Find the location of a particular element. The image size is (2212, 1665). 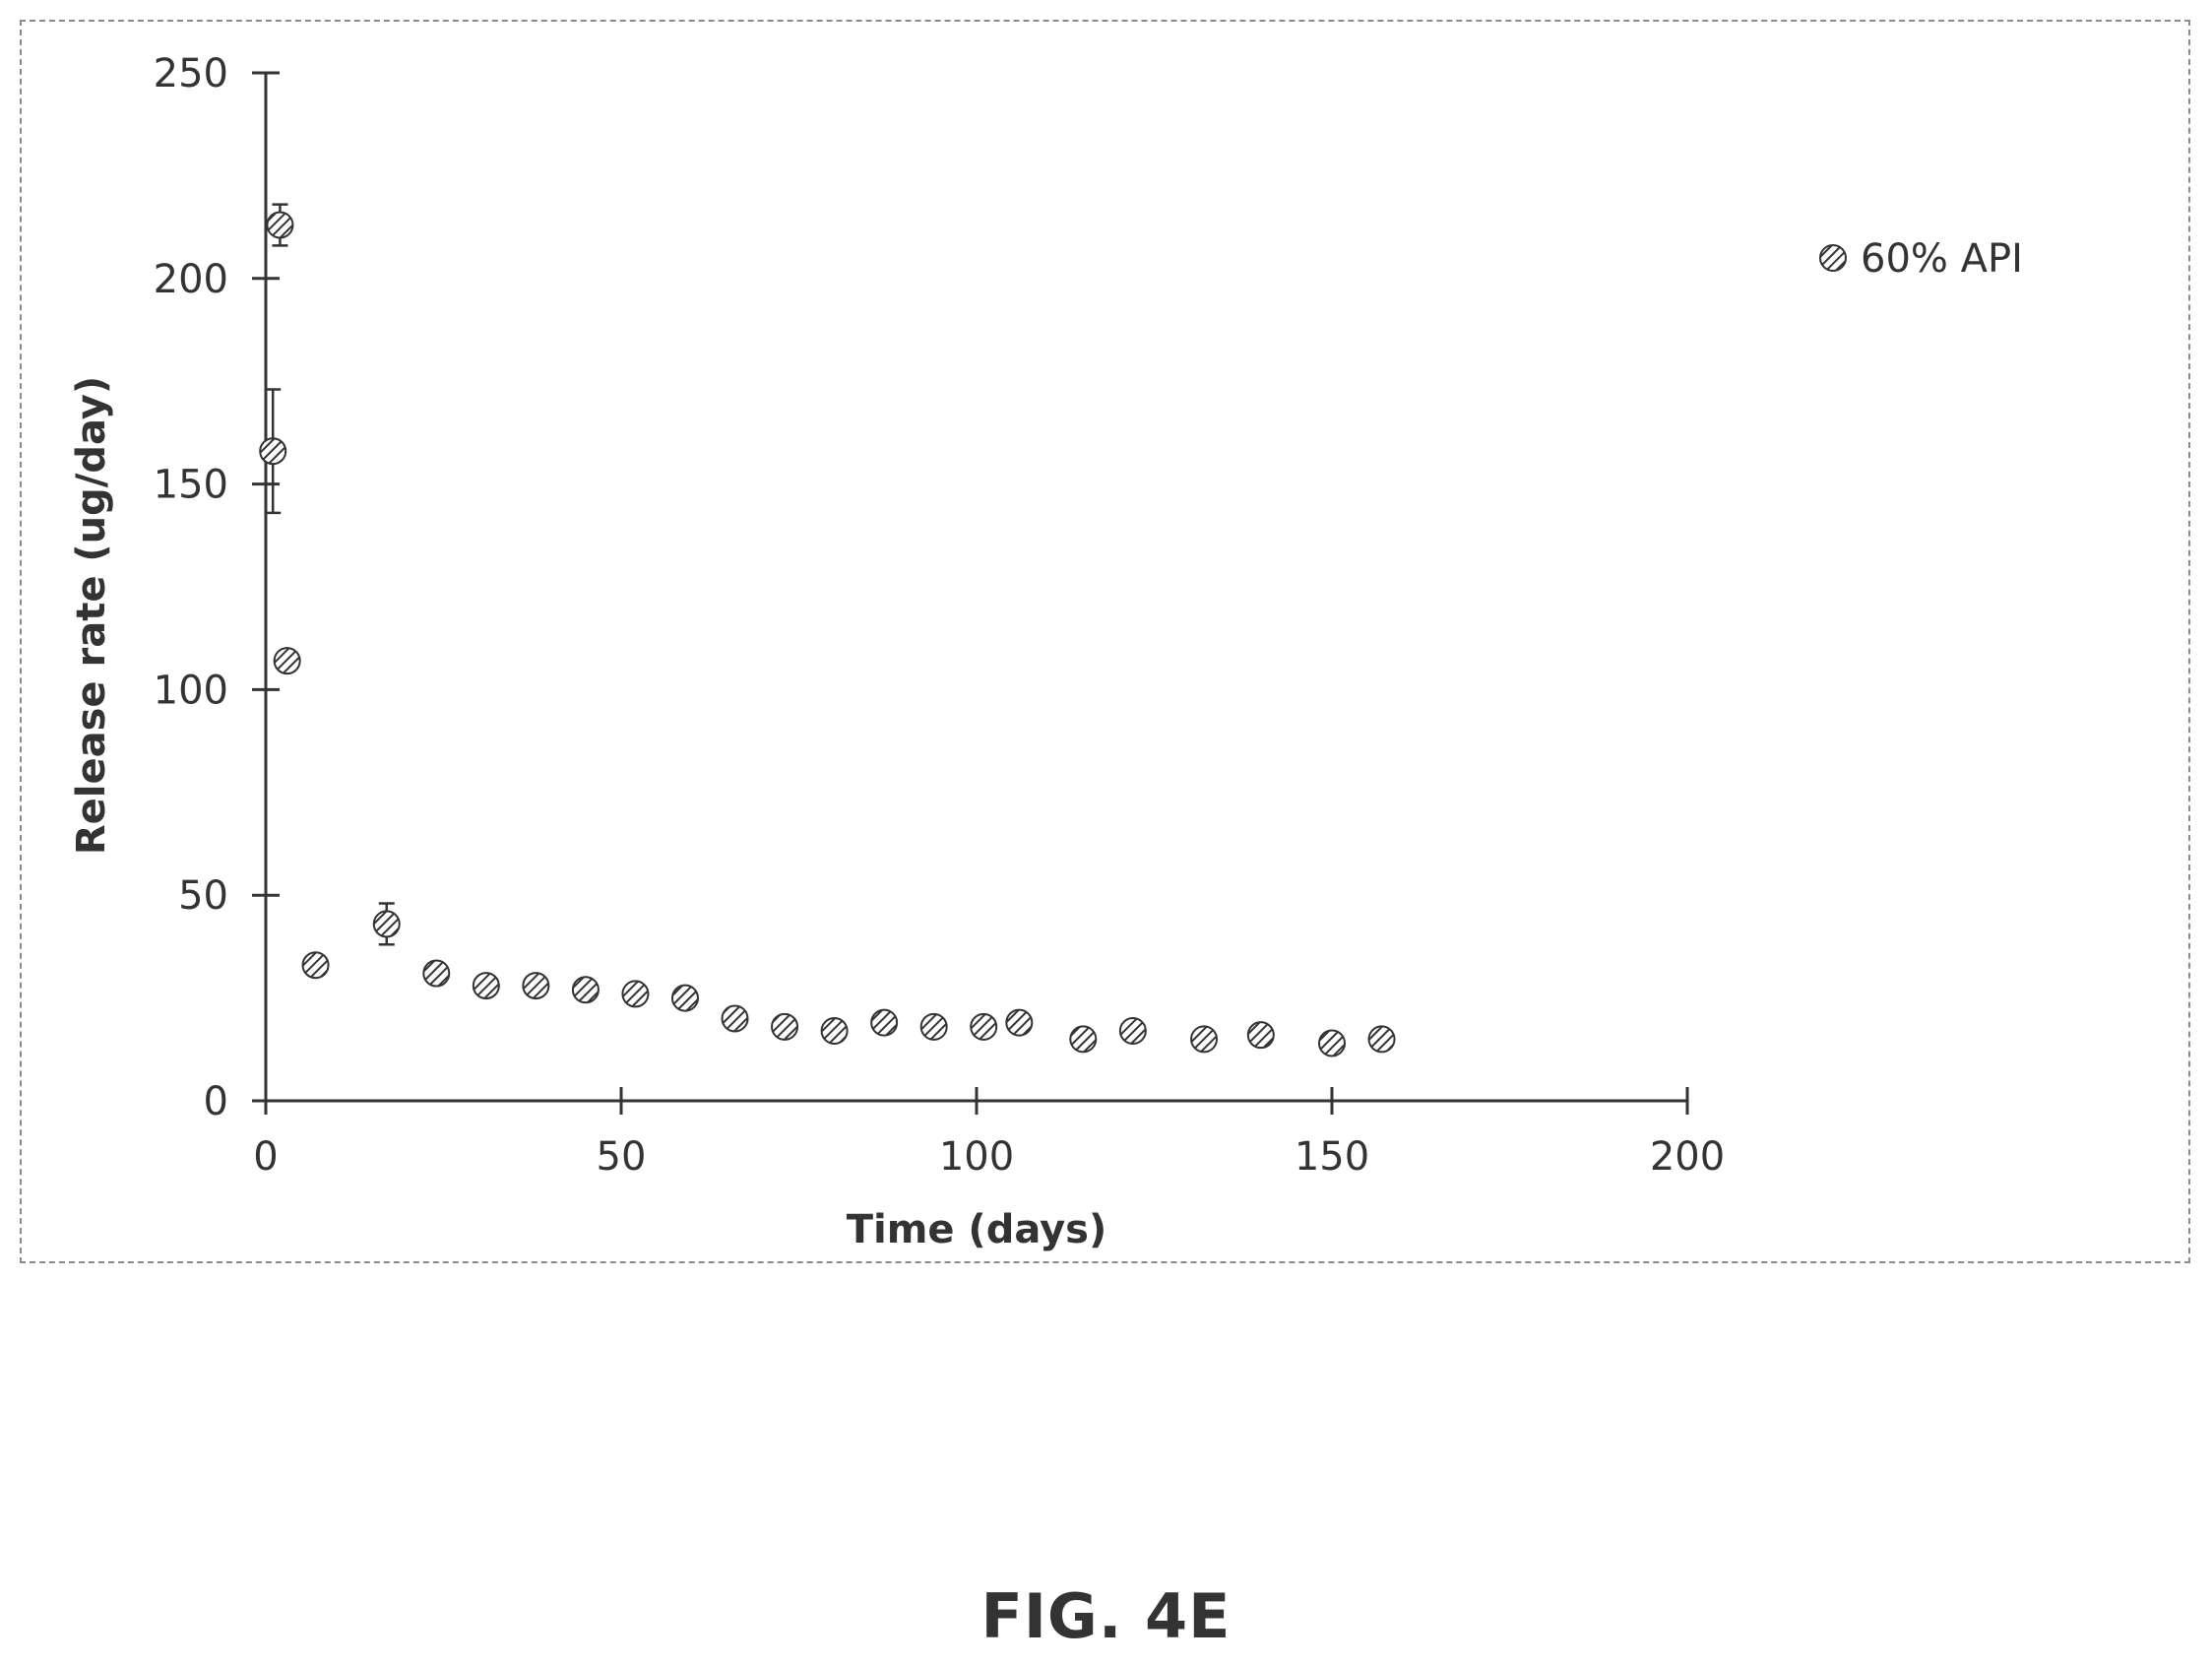

figure-caption: FIG. 4E is located at coordinates (1106, 1616).